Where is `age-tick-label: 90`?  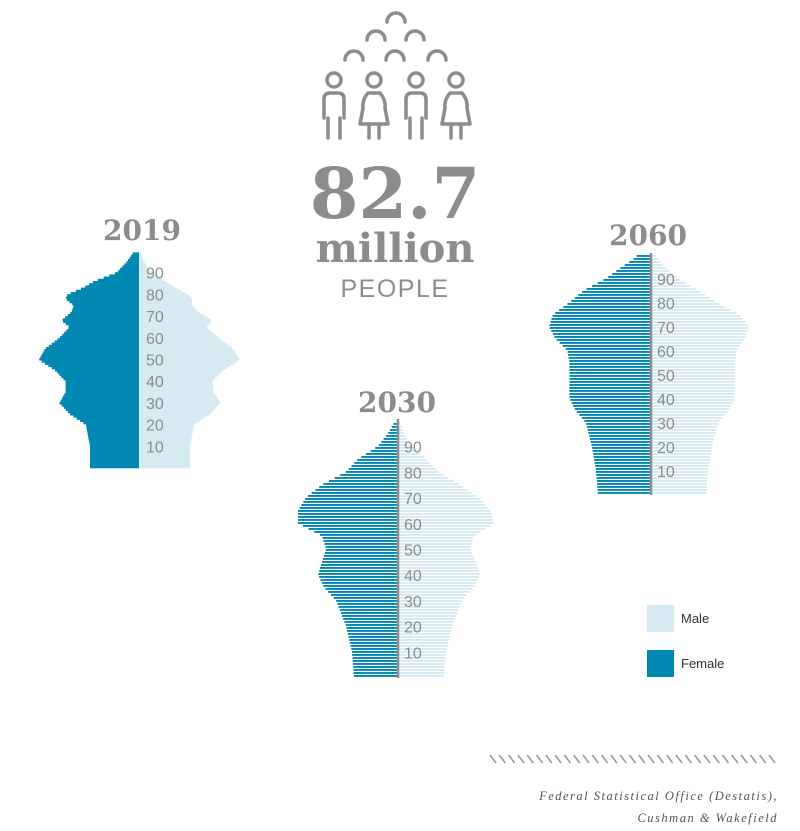 age-tick-label: 90 is located at coordinates (413, 448).